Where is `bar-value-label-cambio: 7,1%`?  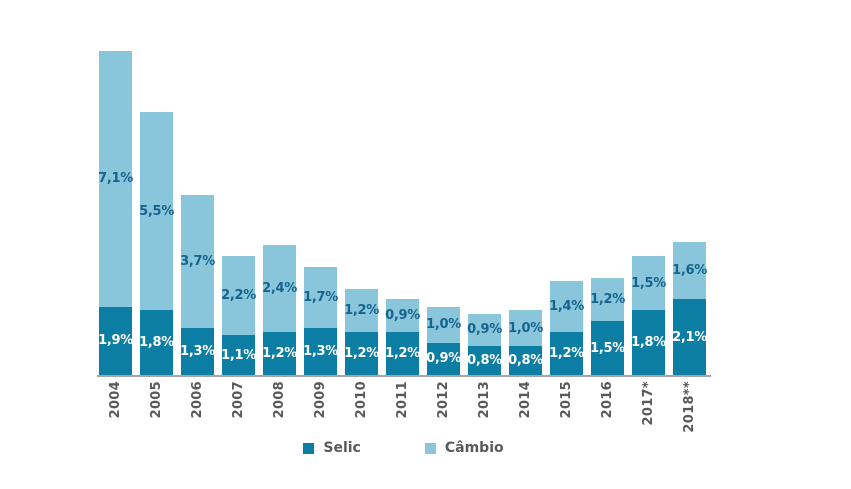
bar-value-label-cambio: 7,1% is located at coordinates (115, 179).